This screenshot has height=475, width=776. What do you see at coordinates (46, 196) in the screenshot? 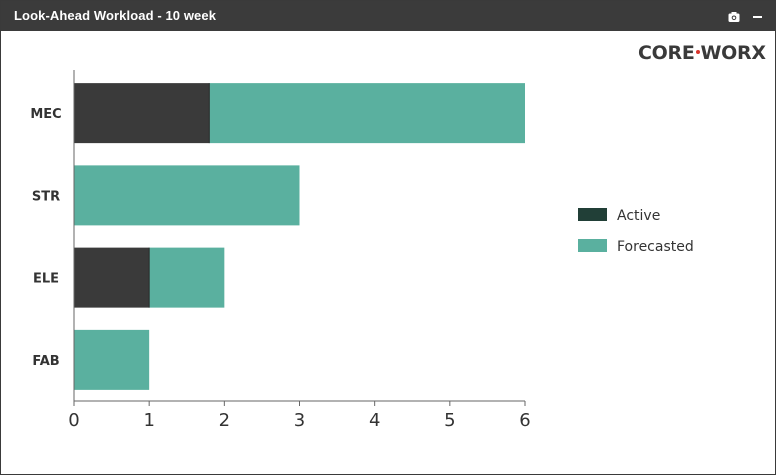
I see `category-label-str: STR` at bounding box center [46, 196].